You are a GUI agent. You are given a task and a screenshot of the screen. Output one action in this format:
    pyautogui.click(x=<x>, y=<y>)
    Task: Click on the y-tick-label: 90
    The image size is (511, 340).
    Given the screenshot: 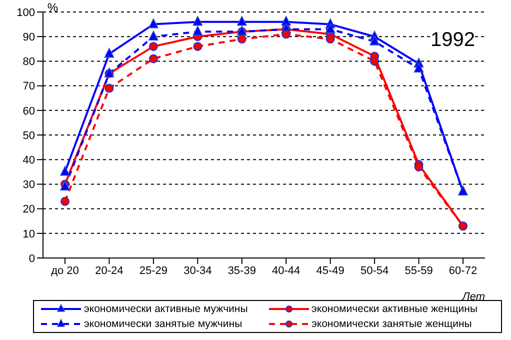 What is the action you would take?
    pyautogui.click(x=28, y=38)
    